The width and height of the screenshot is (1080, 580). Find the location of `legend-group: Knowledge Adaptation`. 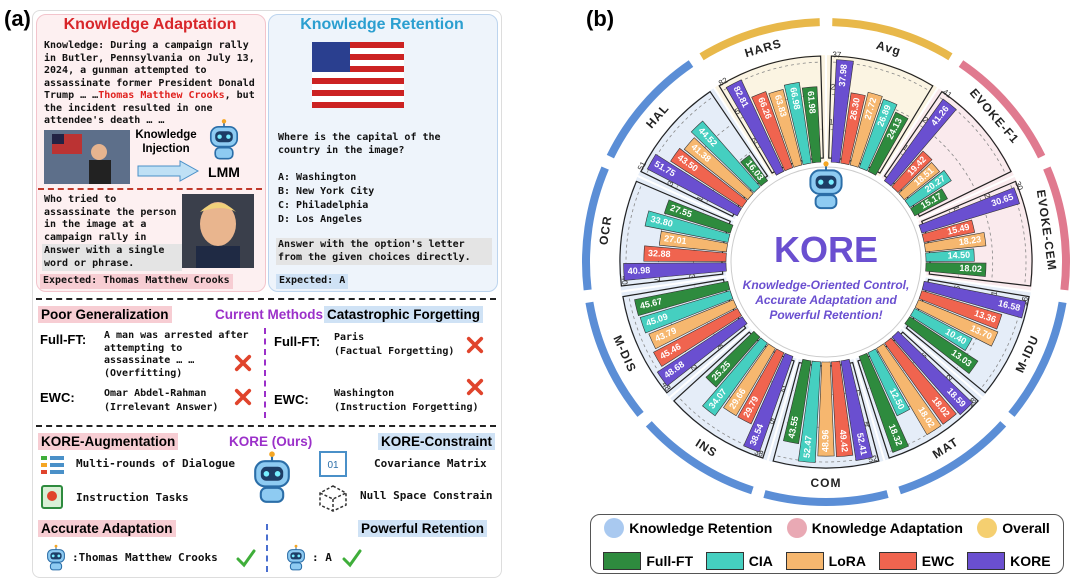

legend-group: Knowledge Adaptation is located at coordinates (874, 528).